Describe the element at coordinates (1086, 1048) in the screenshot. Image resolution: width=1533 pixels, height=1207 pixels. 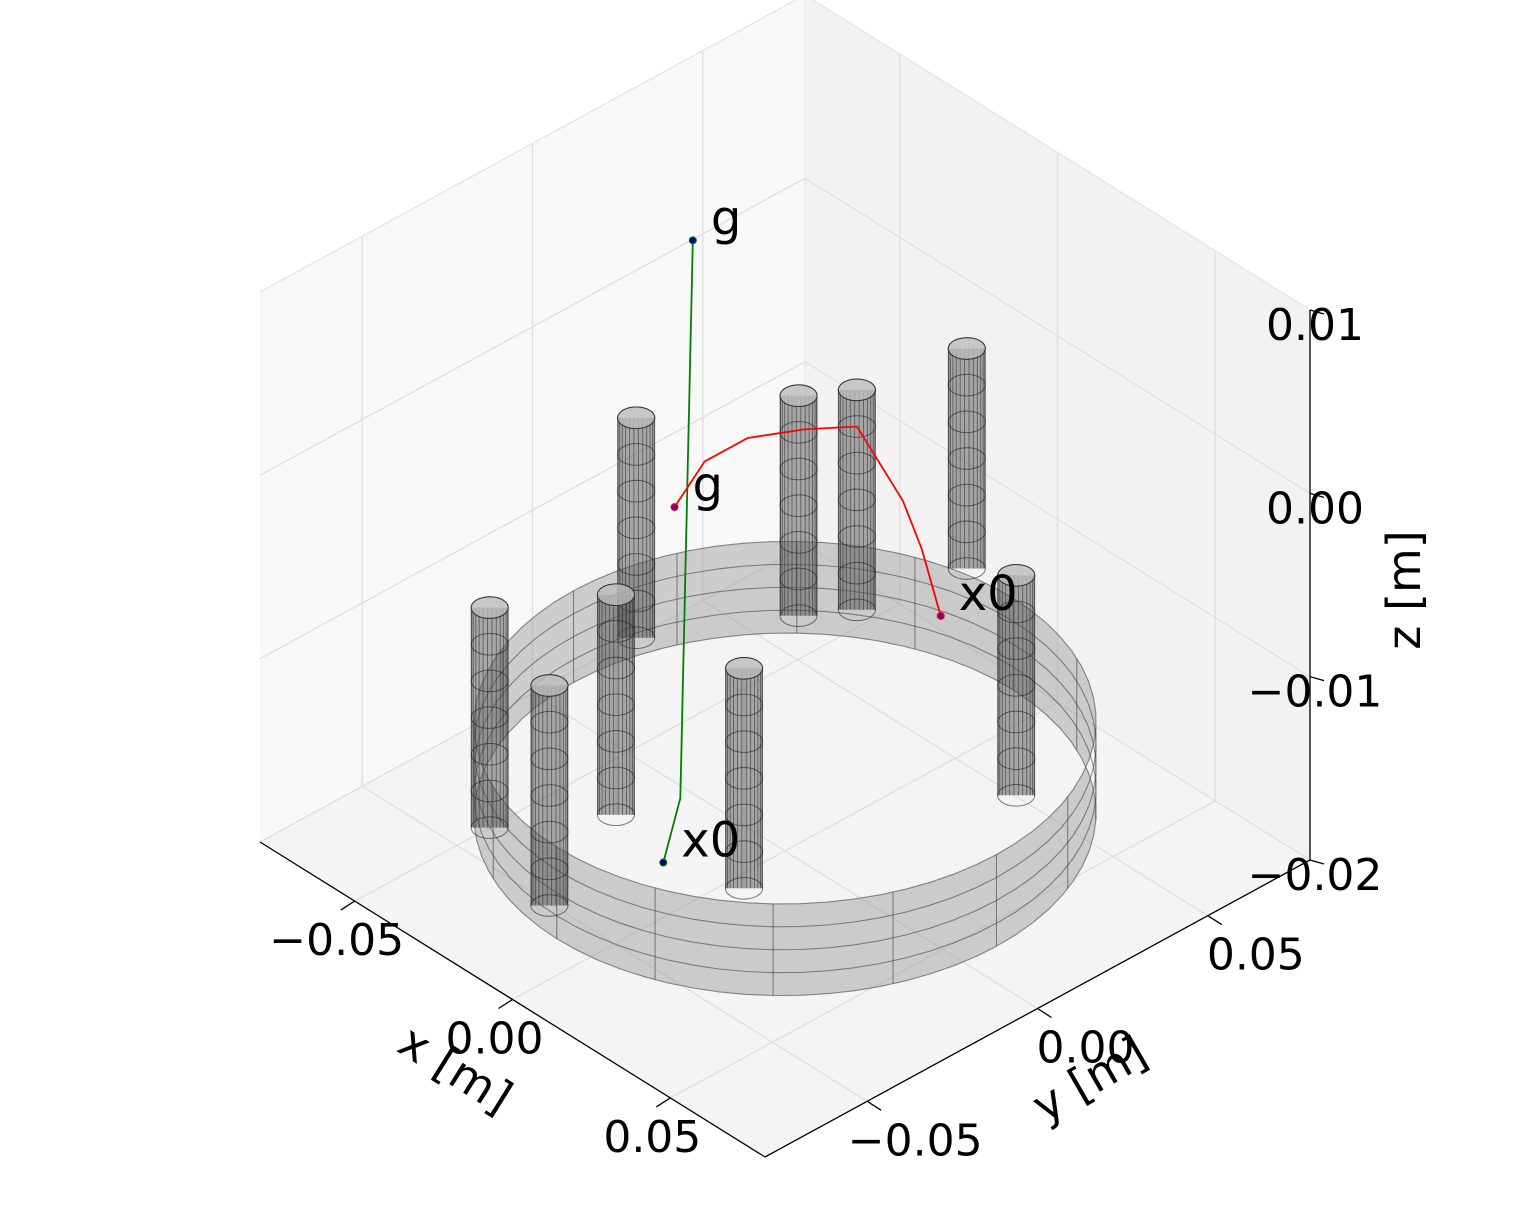
I see `y-tick-label: 0.00` at that location.